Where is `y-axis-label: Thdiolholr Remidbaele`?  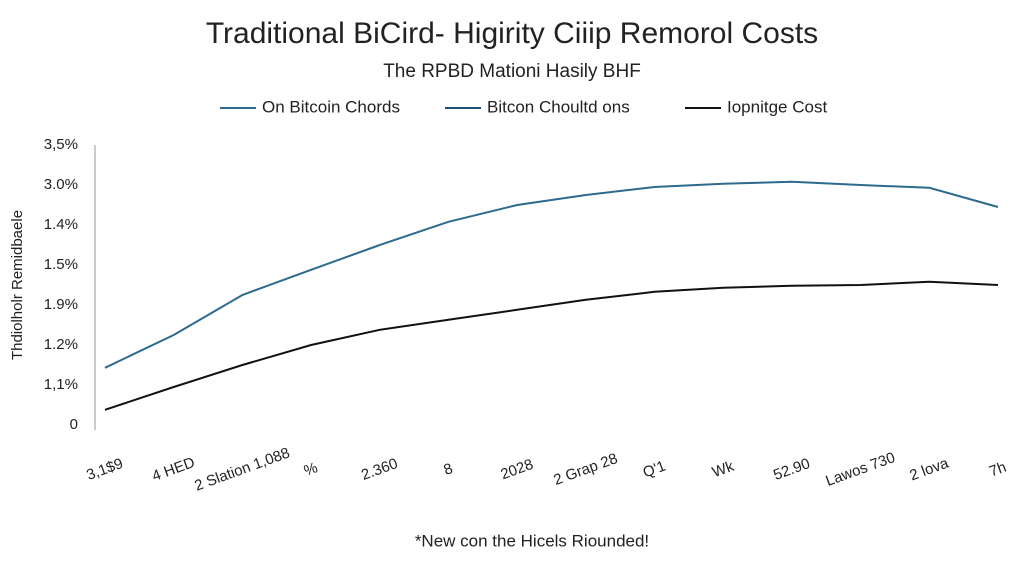
y-axis-label: Thdiolholr Remidbaele is located at coordinates (17, 285).